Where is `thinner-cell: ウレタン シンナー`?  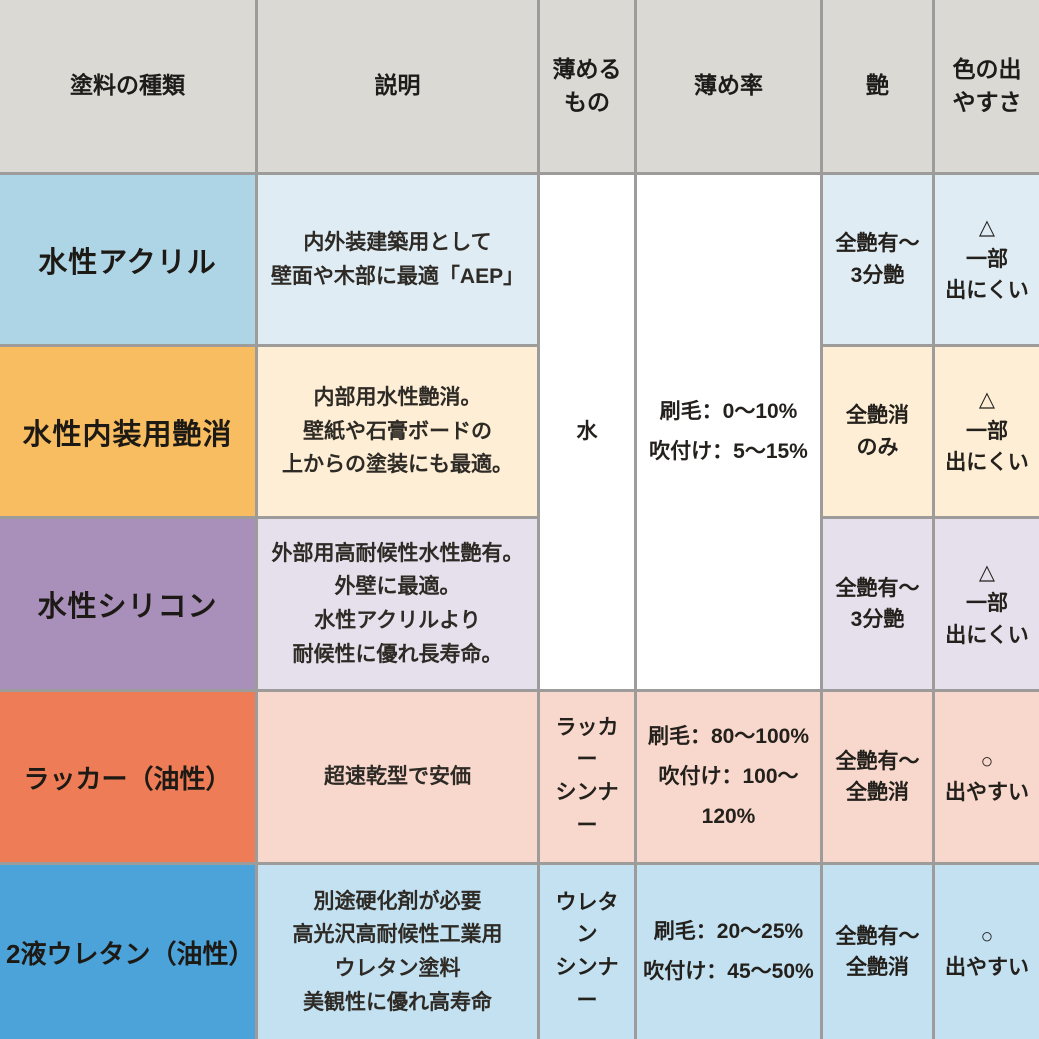
thinner-cell: ウレタン シンナー is located at coordinates (587, 952).